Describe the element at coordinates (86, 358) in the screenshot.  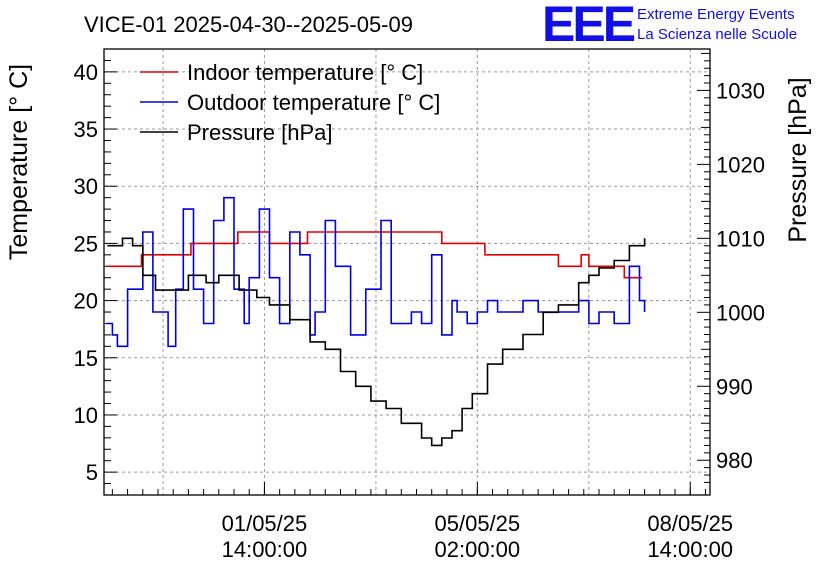
I see `y-left-tick-label: 15` at that location.